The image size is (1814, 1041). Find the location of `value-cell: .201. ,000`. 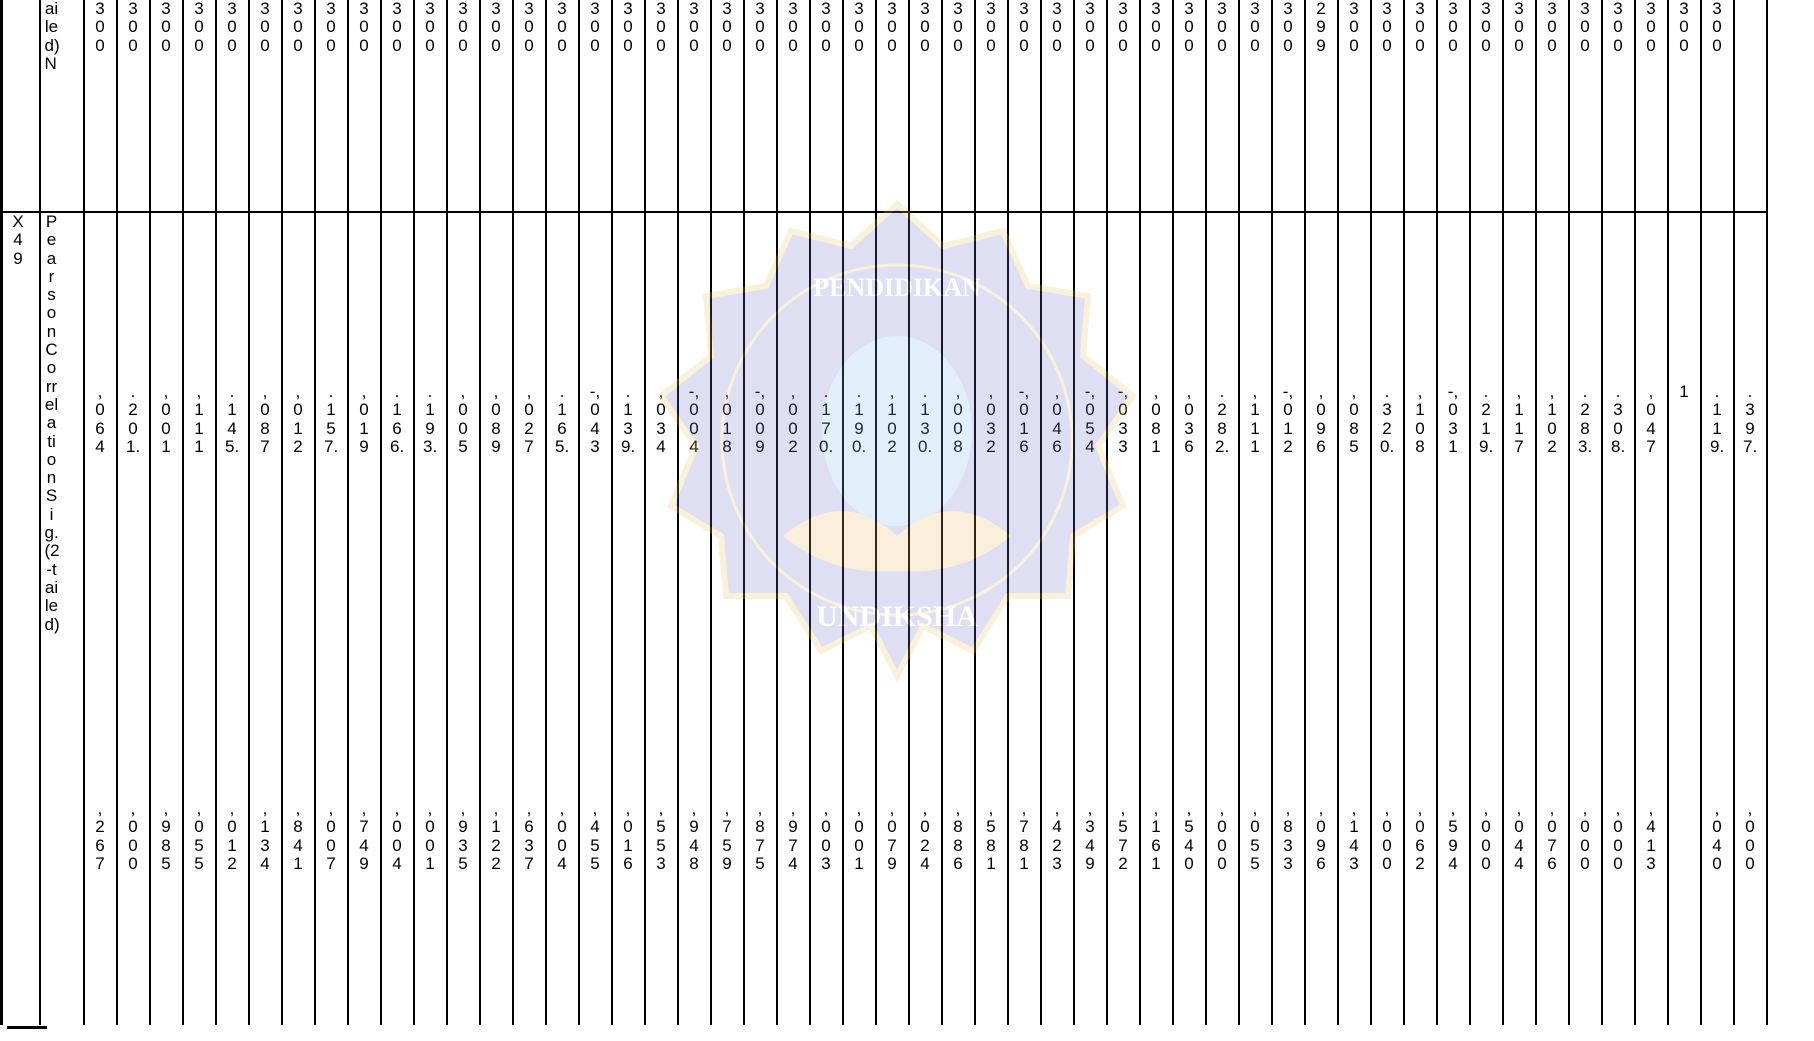

value-cell: .201. ,000 is located at coordinates (133, 618).